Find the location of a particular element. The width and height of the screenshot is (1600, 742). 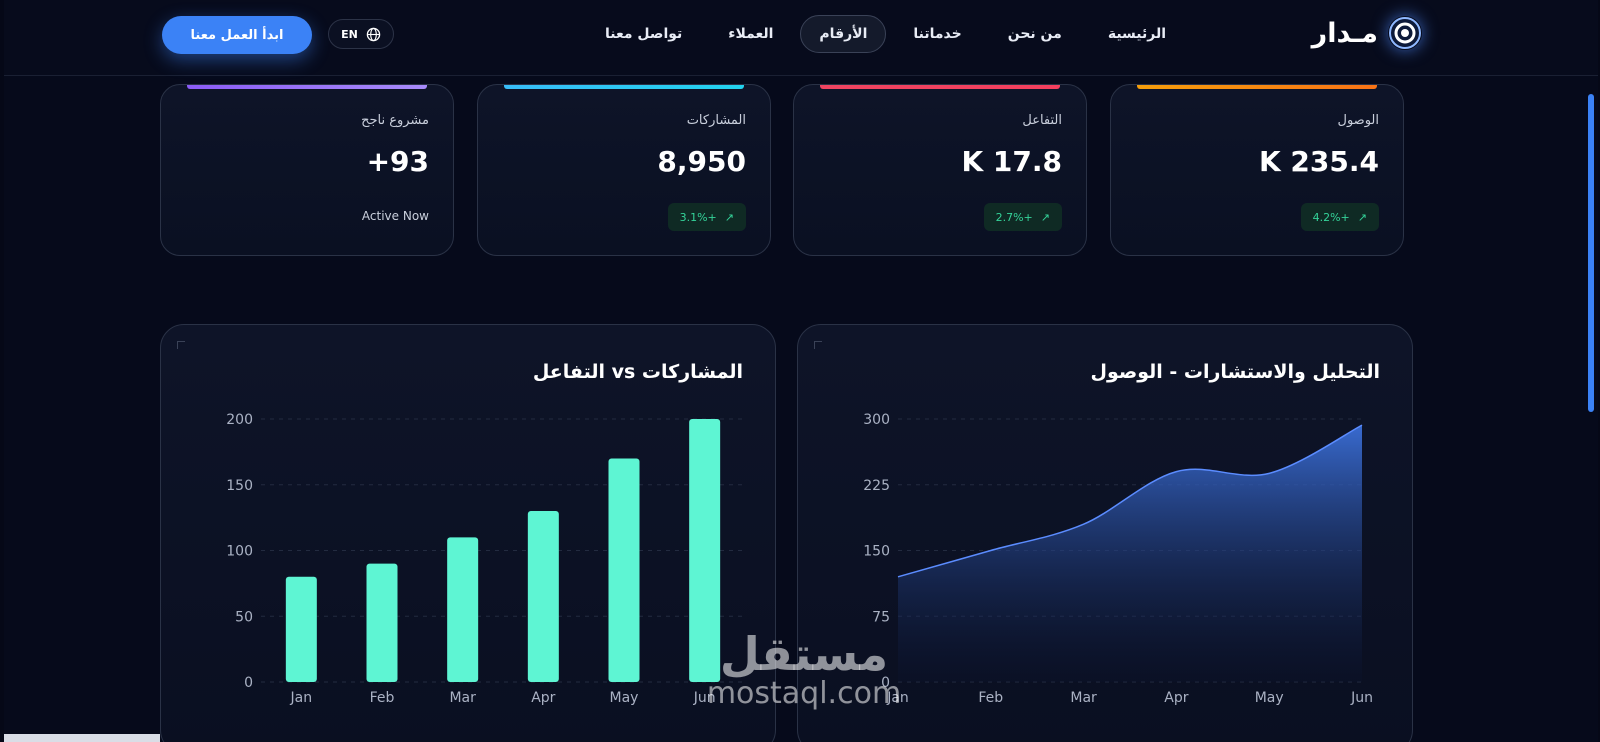

stat-label: التفاعل is located at coordinates (1042, 120).